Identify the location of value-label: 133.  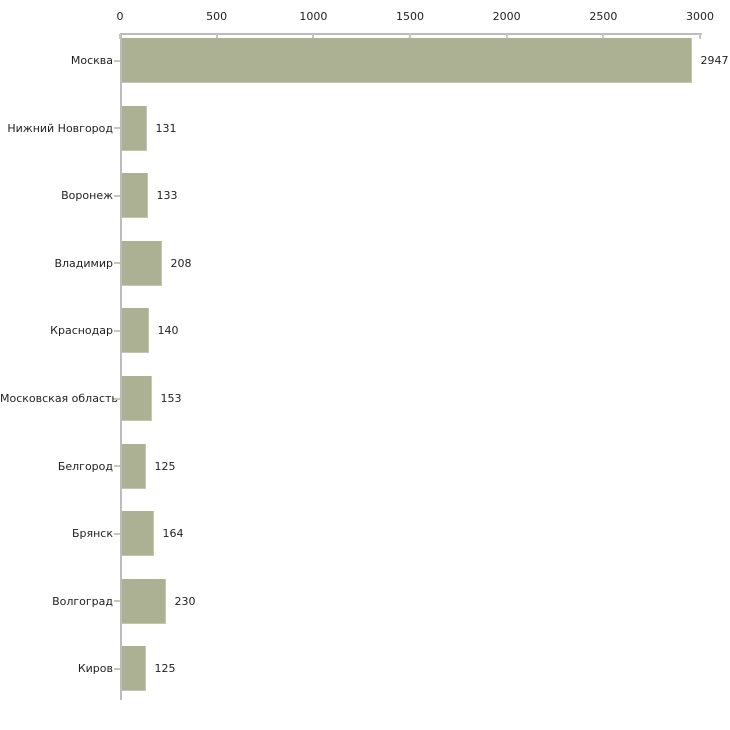
(167, 196).